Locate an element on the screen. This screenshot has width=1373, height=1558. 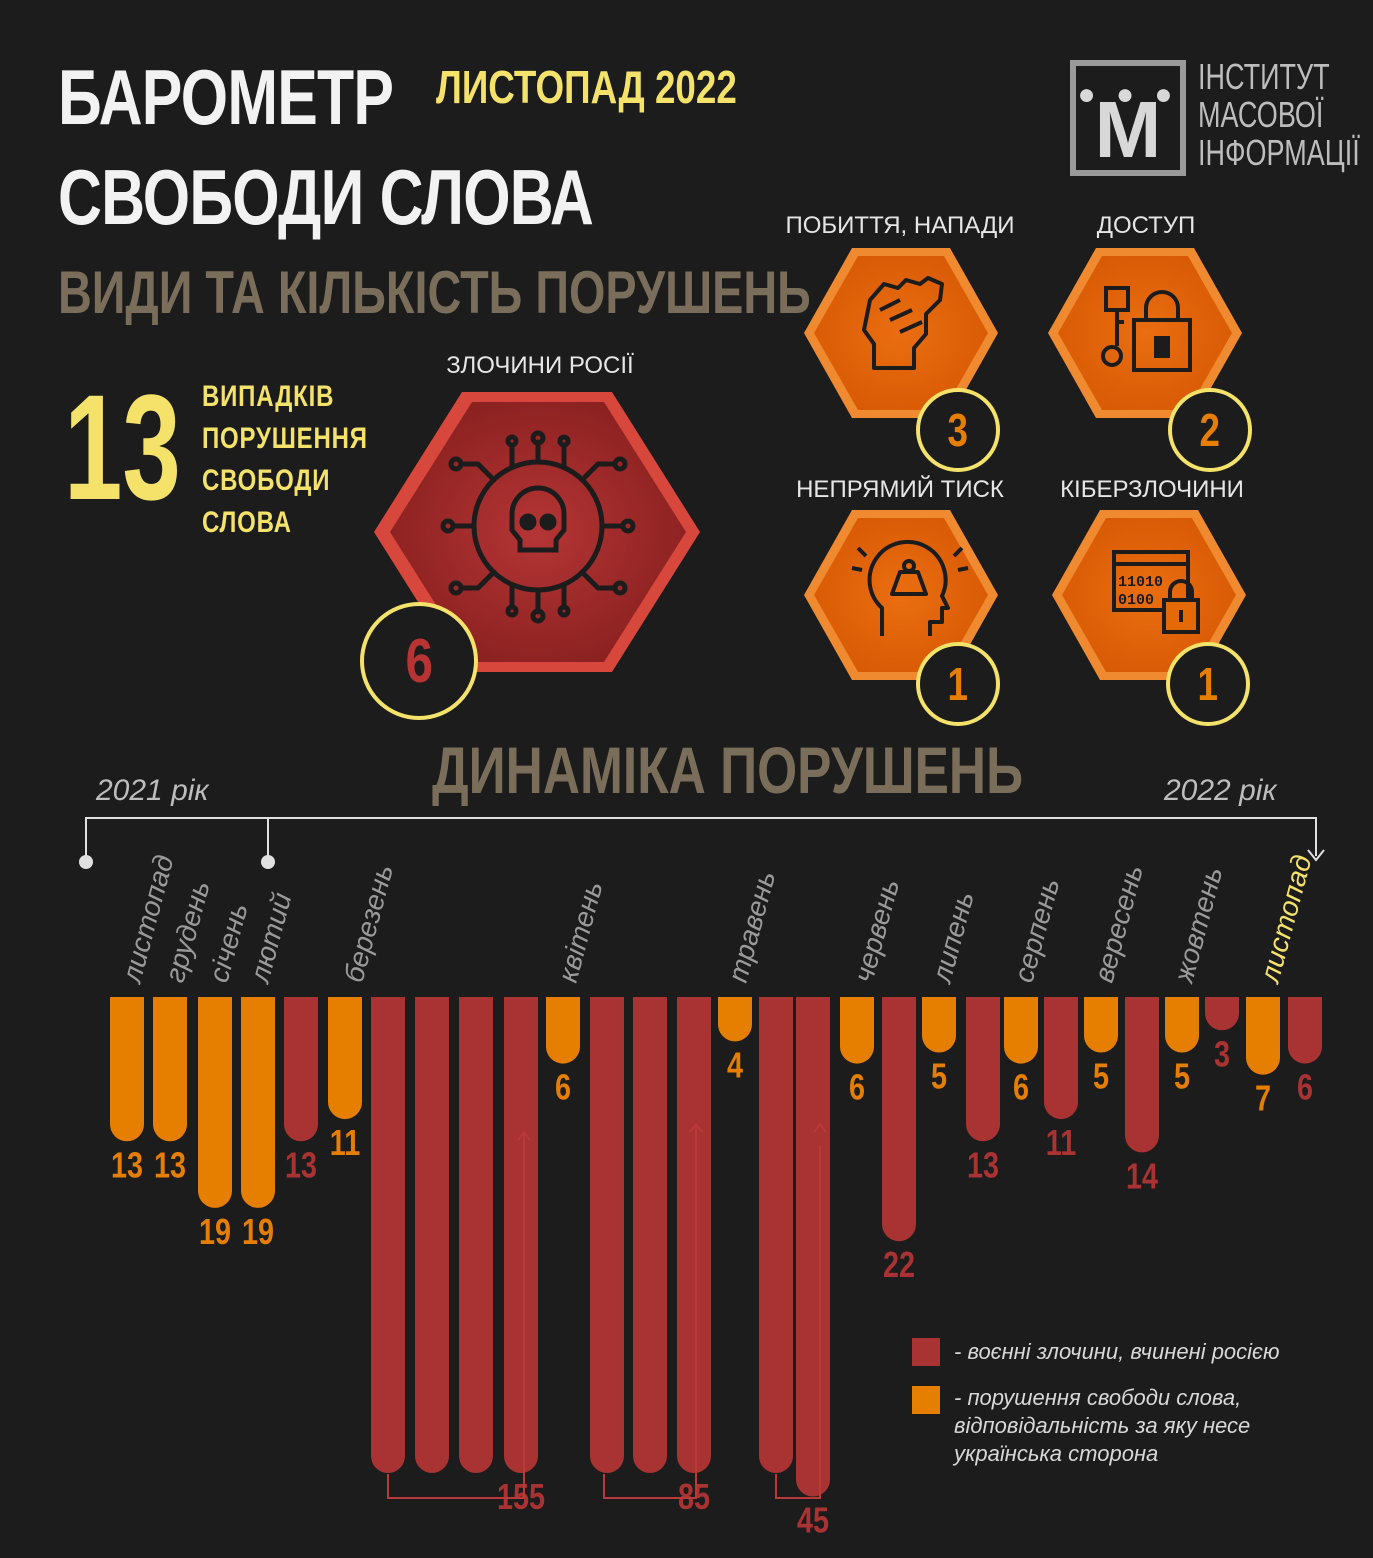
bar-value-label: 11 is located at coordinates (1061, 1142).